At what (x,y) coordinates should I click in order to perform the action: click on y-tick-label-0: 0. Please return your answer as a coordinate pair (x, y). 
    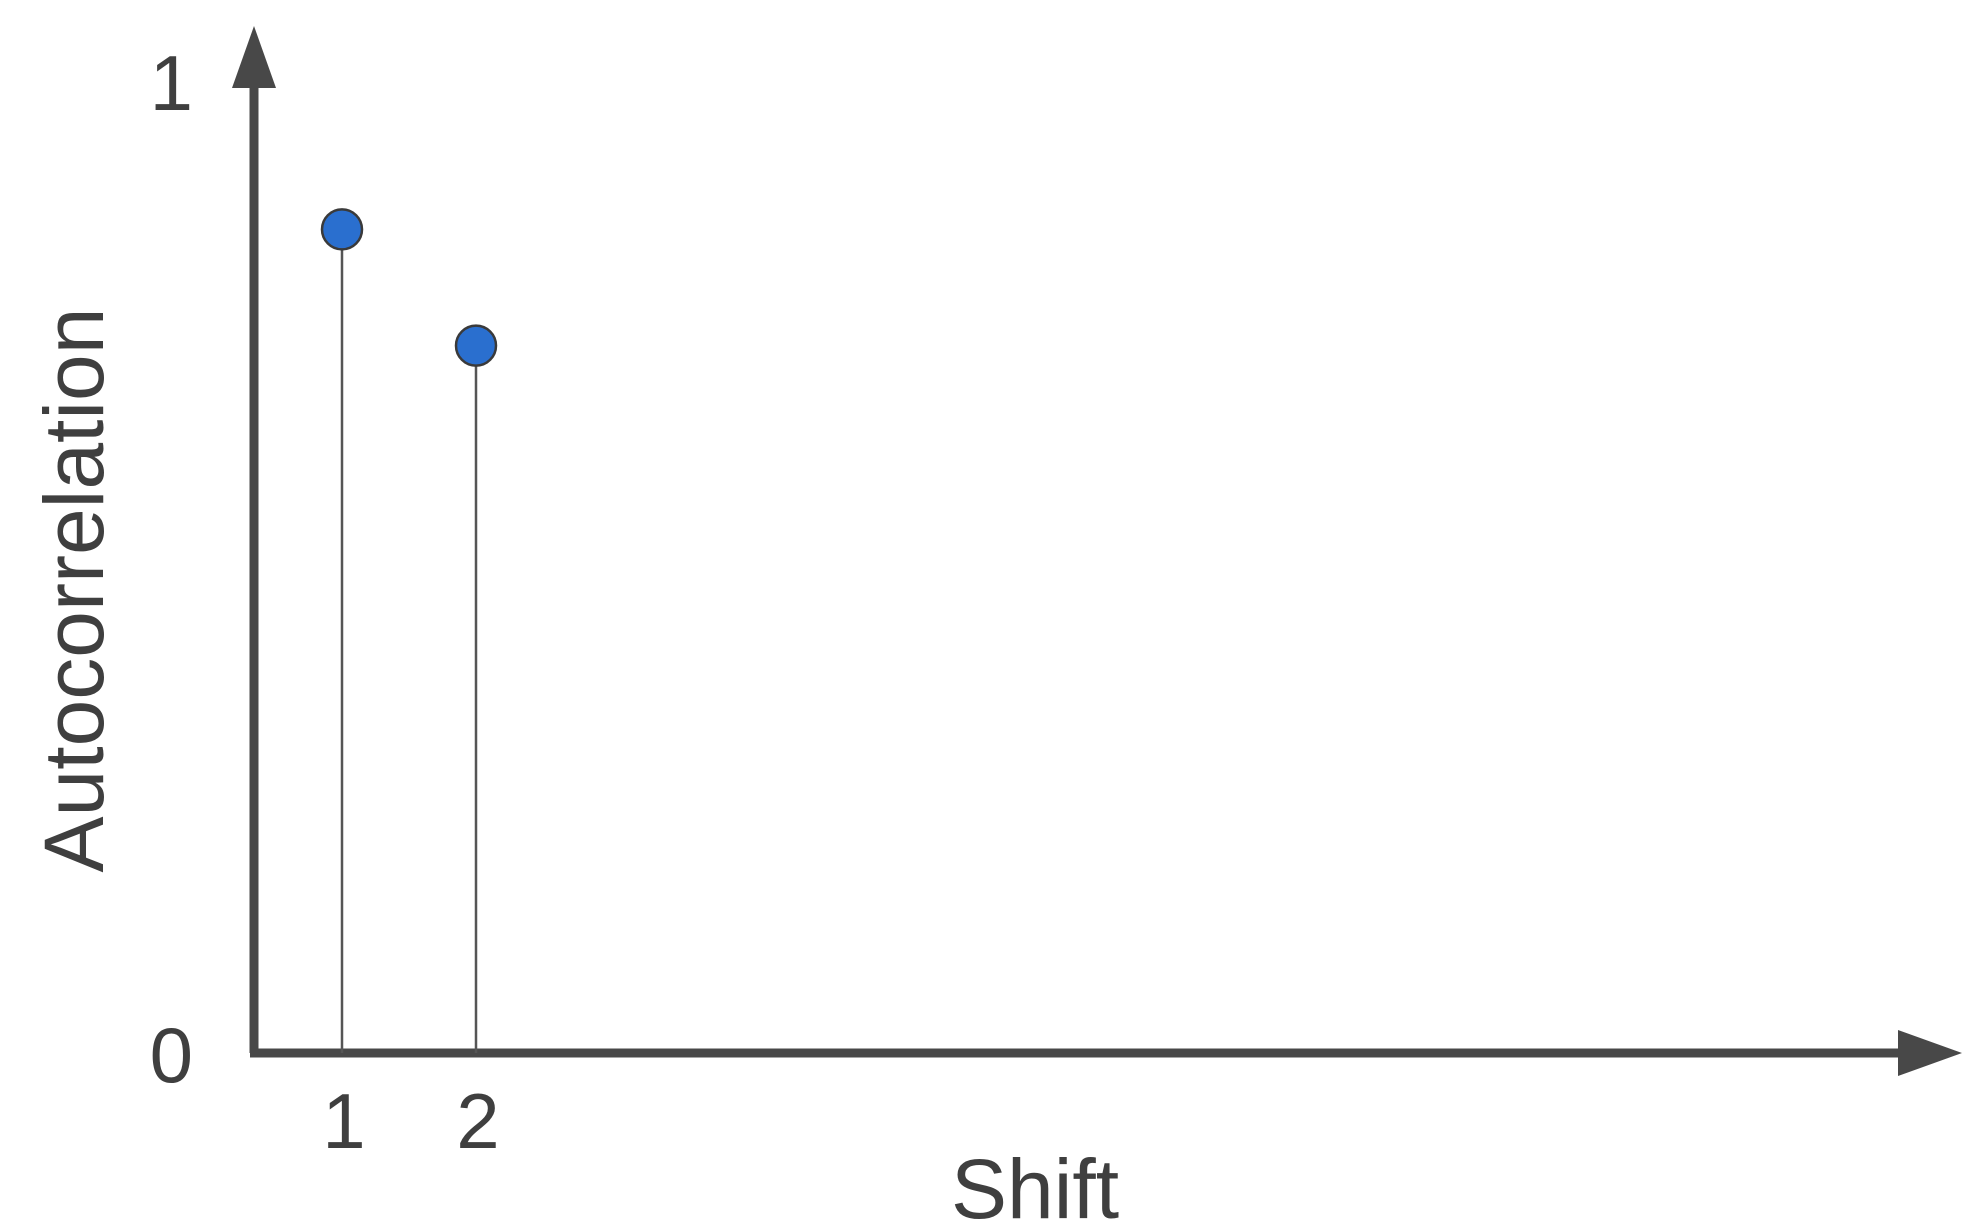
    Looking at the image, I should click on (171, 1055).